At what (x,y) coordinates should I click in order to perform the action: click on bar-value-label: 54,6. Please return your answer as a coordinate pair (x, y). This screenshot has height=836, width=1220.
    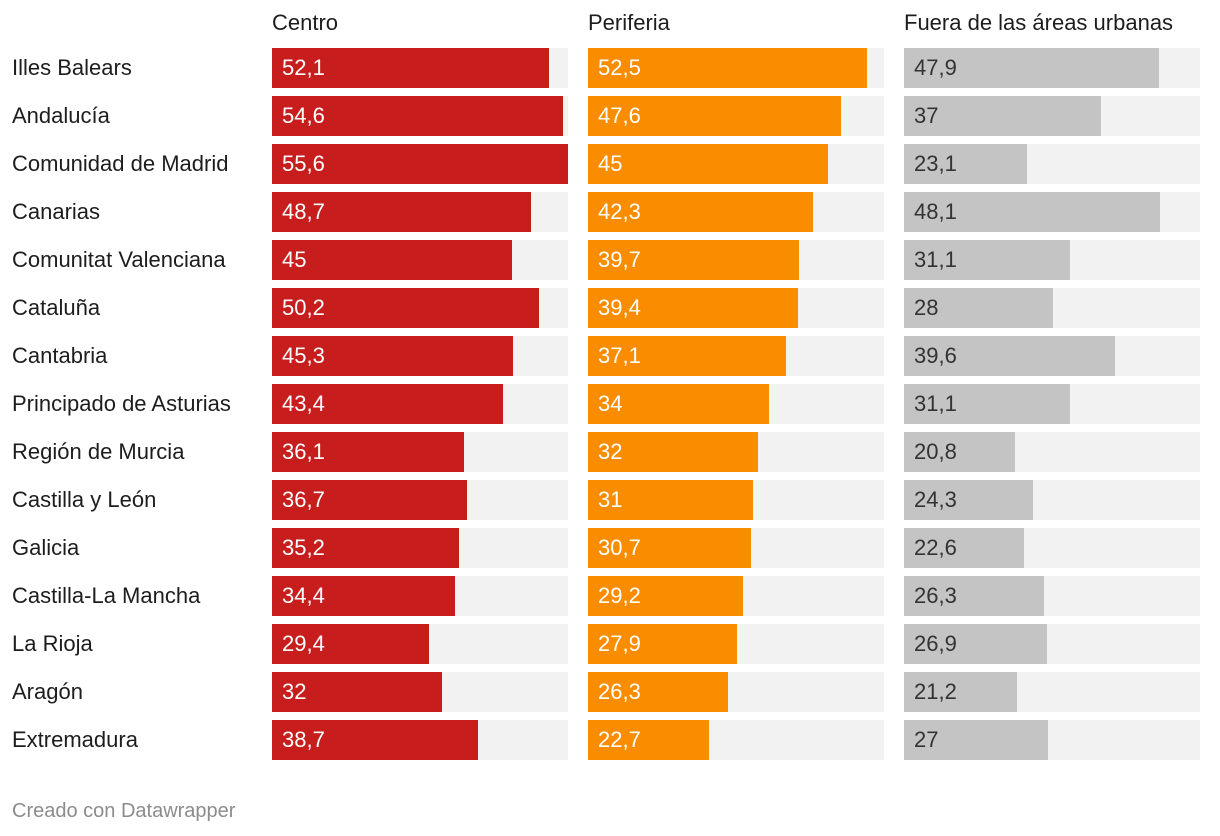
    Looking at the image, I should click on (303, 115).